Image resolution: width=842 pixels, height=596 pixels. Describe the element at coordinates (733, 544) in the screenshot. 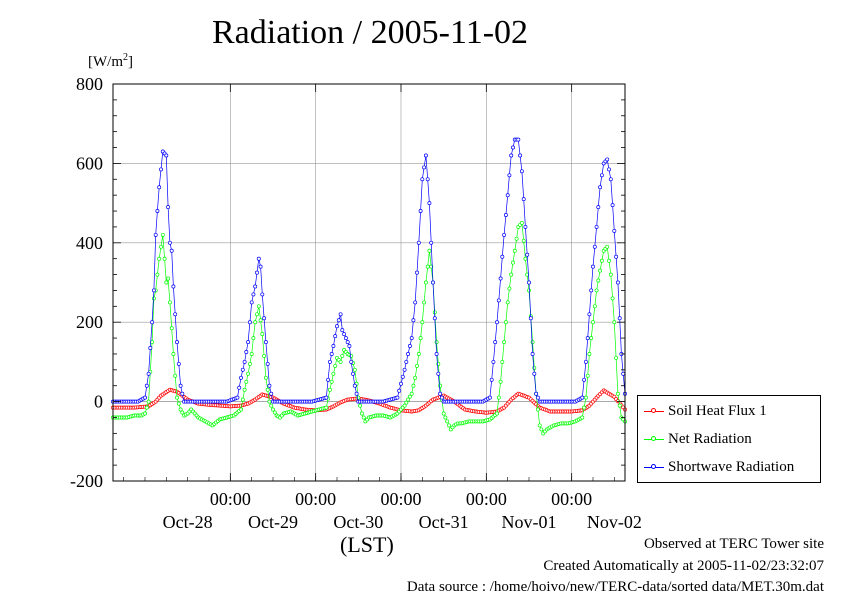

I see `footer-observed: Observed at TERC Tower site` at that location.